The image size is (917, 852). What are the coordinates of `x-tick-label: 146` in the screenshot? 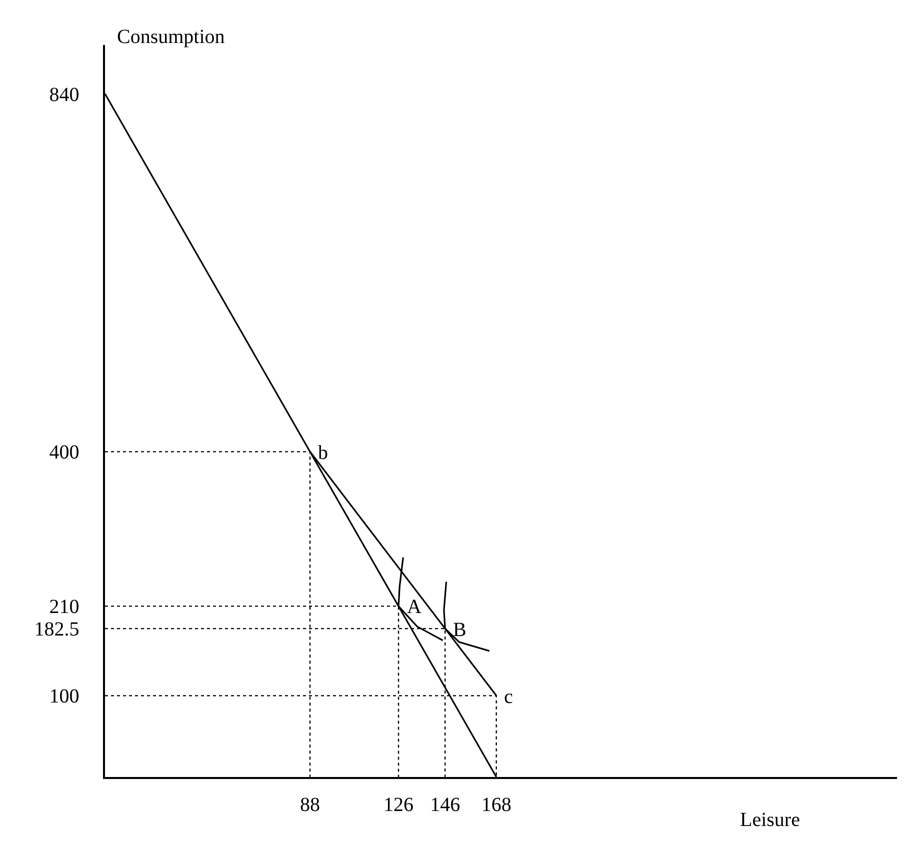 It's located at (445, 805).